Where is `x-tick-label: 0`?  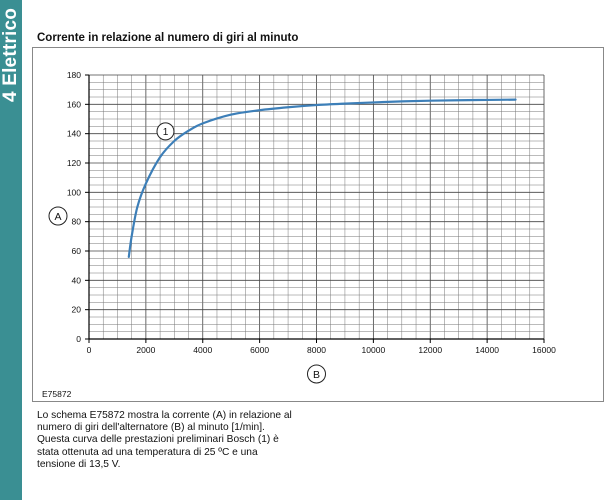
x-tick-label: 0 is located at coordinates (89, 350).